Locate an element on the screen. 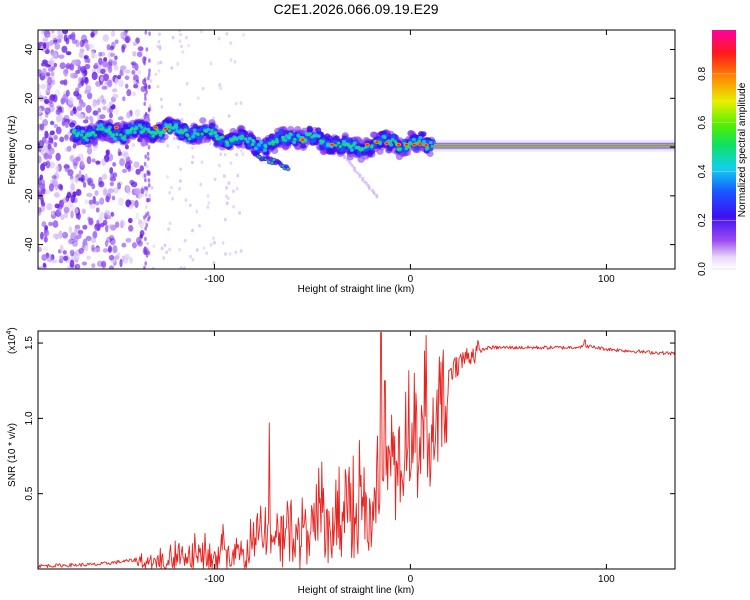 Image resolution: width=750 pixels, height=600 pixels. spectrogram-x-tick-label: 0 is located at coordinates (411, 279).